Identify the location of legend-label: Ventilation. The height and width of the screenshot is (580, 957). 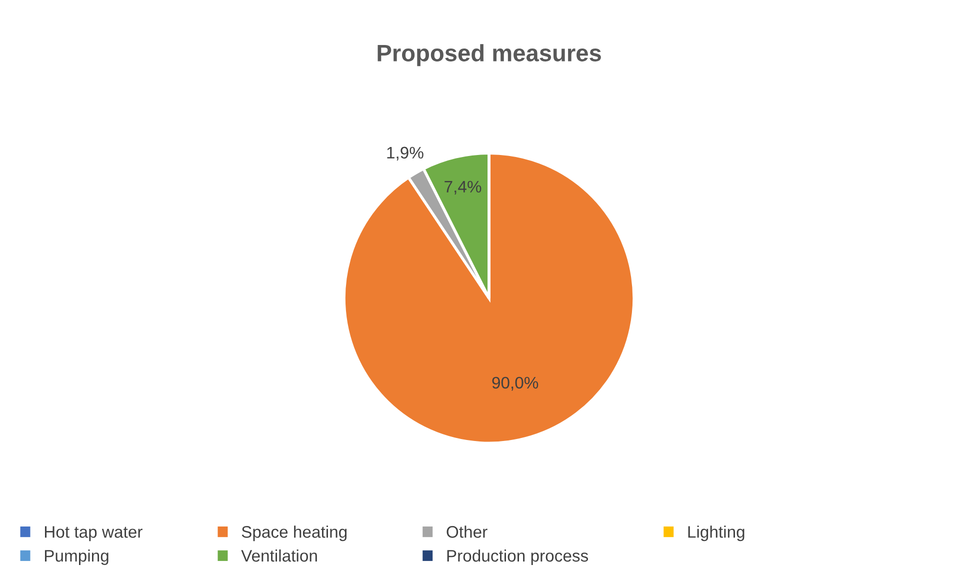
(279, 555).